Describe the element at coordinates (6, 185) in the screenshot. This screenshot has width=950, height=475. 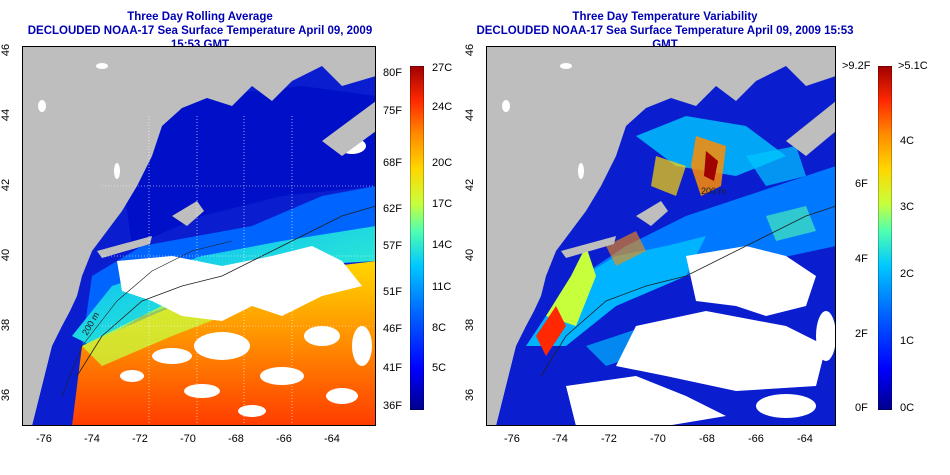
I see `left-lat-tick: 42` at that location.